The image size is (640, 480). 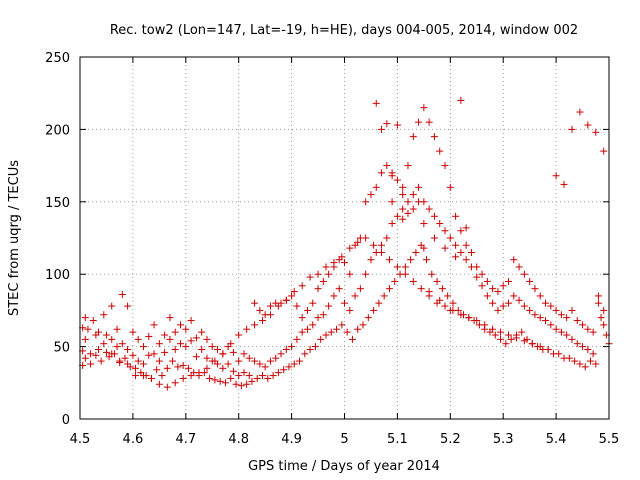 What do you see at coordinates (66, 420) in the screenshot?
I see `y-tick-label: 0` at bounding box center [66, 420].